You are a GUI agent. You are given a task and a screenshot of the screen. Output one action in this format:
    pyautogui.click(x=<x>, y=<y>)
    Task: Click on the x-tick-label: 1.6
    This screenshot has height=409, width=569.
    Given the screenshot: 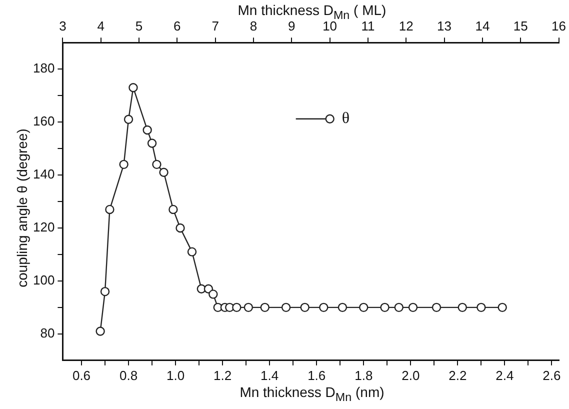 What is the action you would take?
    pyautogui.click(x=317, y=375)
    